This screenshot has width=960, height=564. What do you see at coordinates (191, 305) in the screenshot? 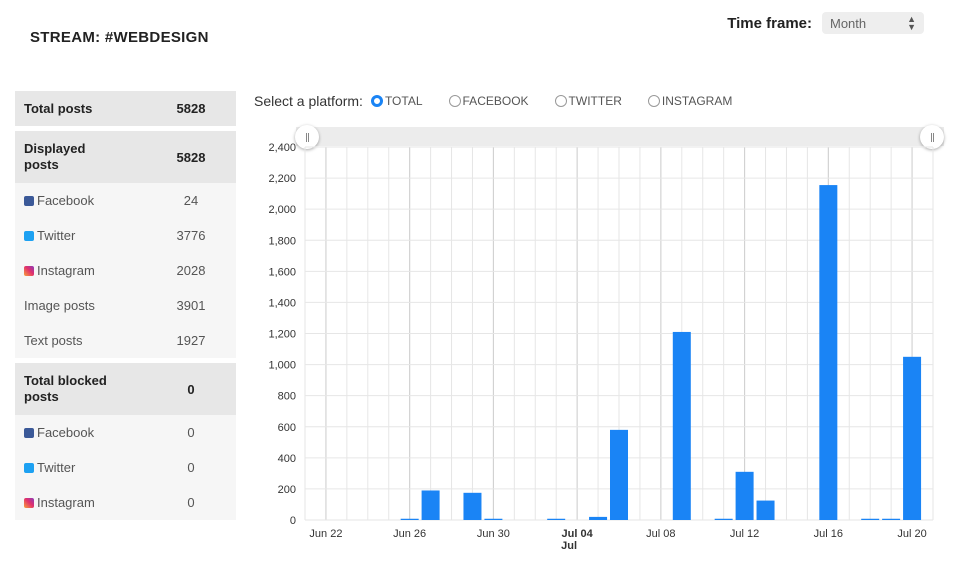
I see `image-posts-value: 3901` at bounding box center [191, 305].